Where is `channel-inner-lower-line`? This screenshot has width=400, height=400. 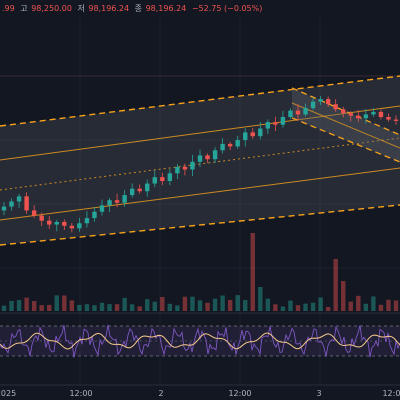 channel-inner-lower-line is located at coordinates (200, 194).